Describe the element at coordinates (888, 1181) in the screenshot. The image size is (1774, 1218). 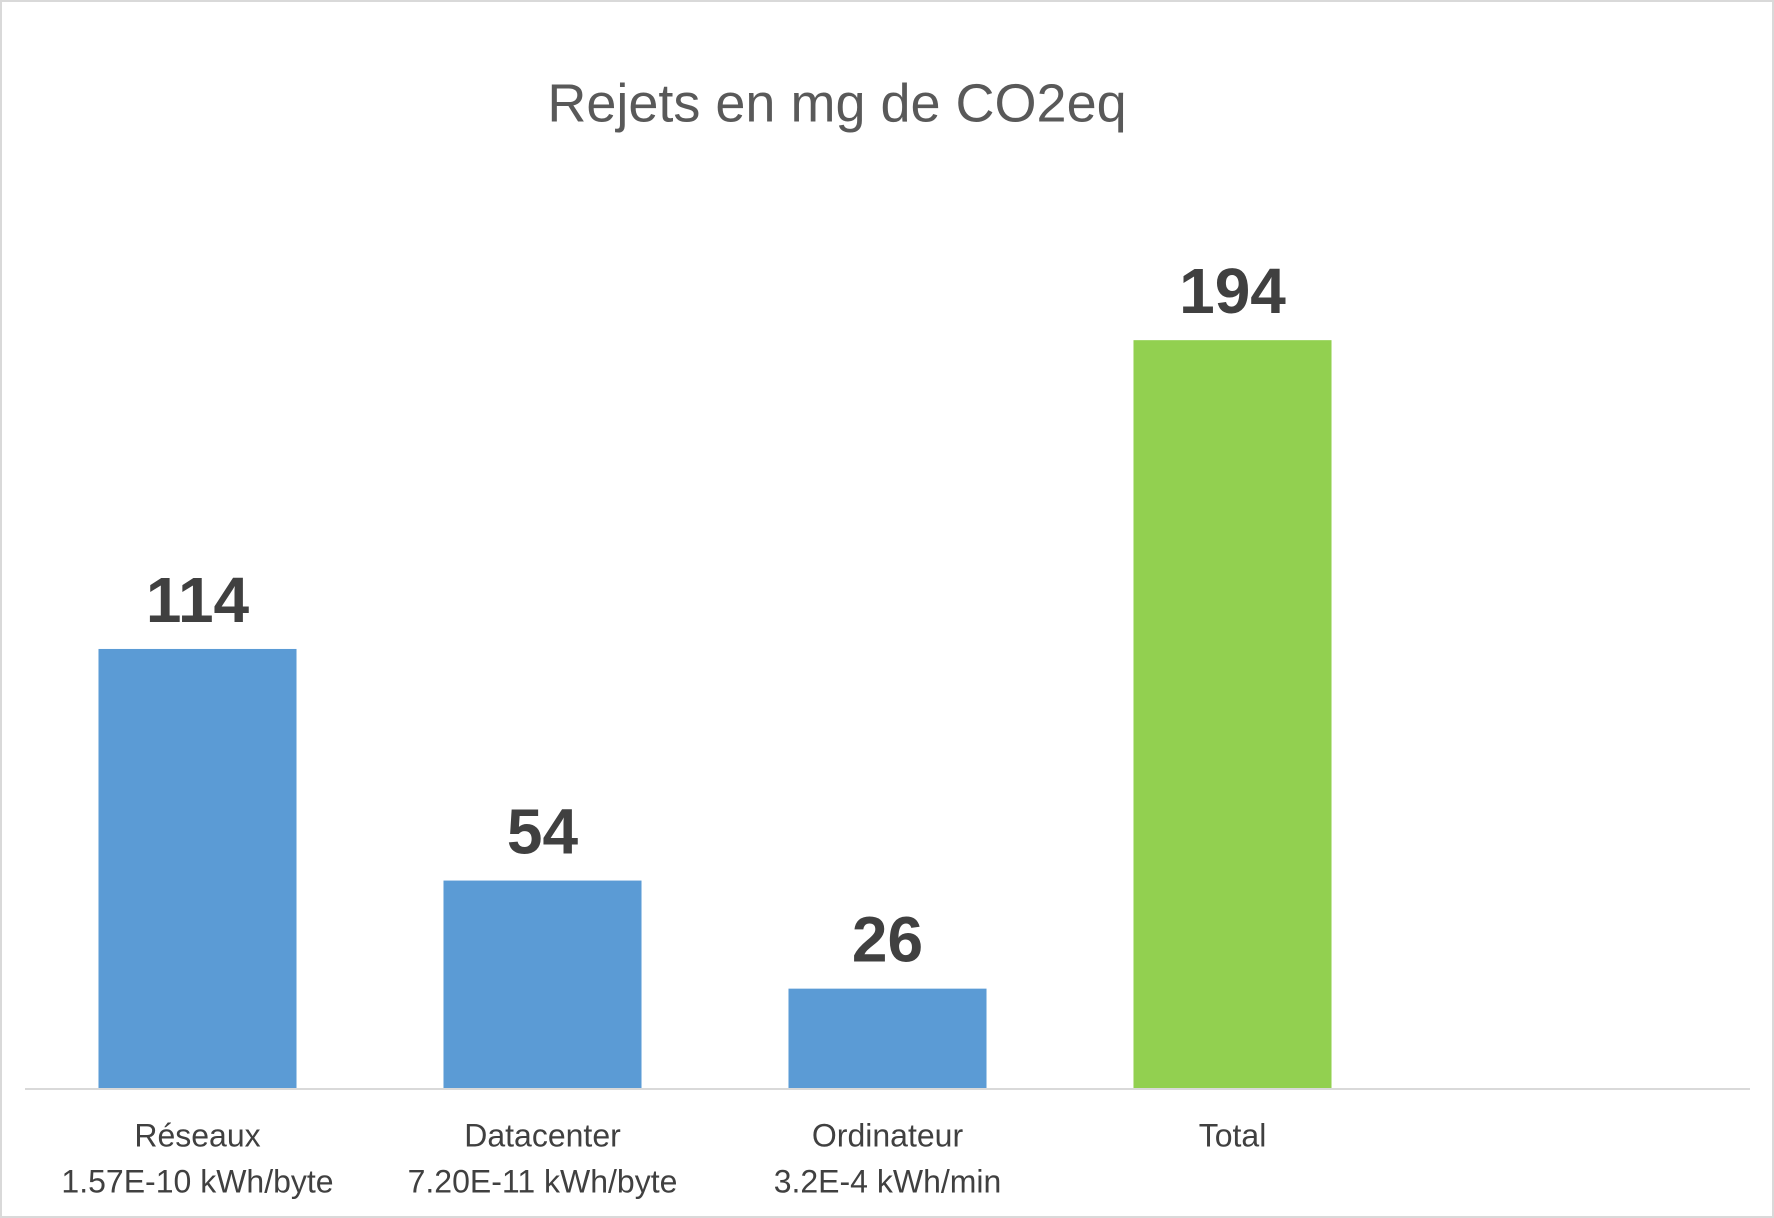
I see `x-tick-label: 3.2E-4 kWh/min` at that location.